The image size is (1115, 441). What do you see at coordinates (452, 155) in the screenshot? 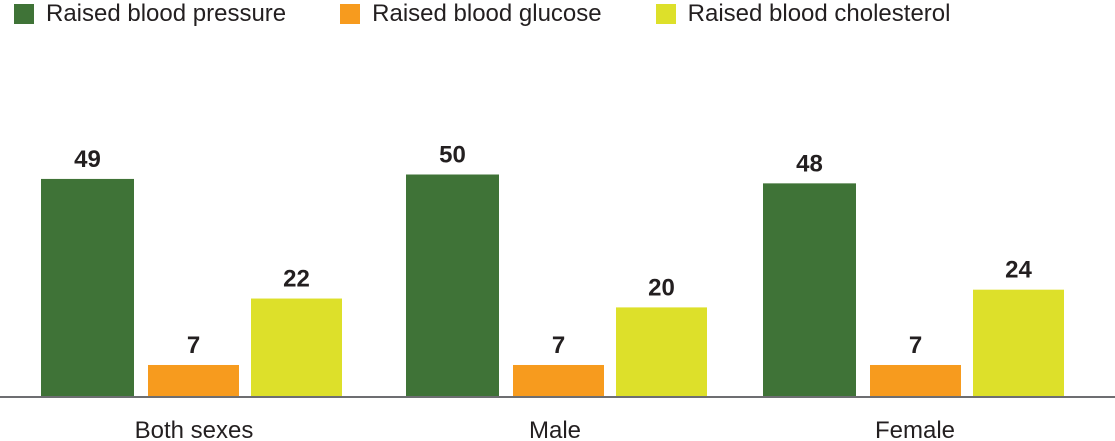
I see `value-label-blood-pressure-1: 50` at bounding box center [452, 155].